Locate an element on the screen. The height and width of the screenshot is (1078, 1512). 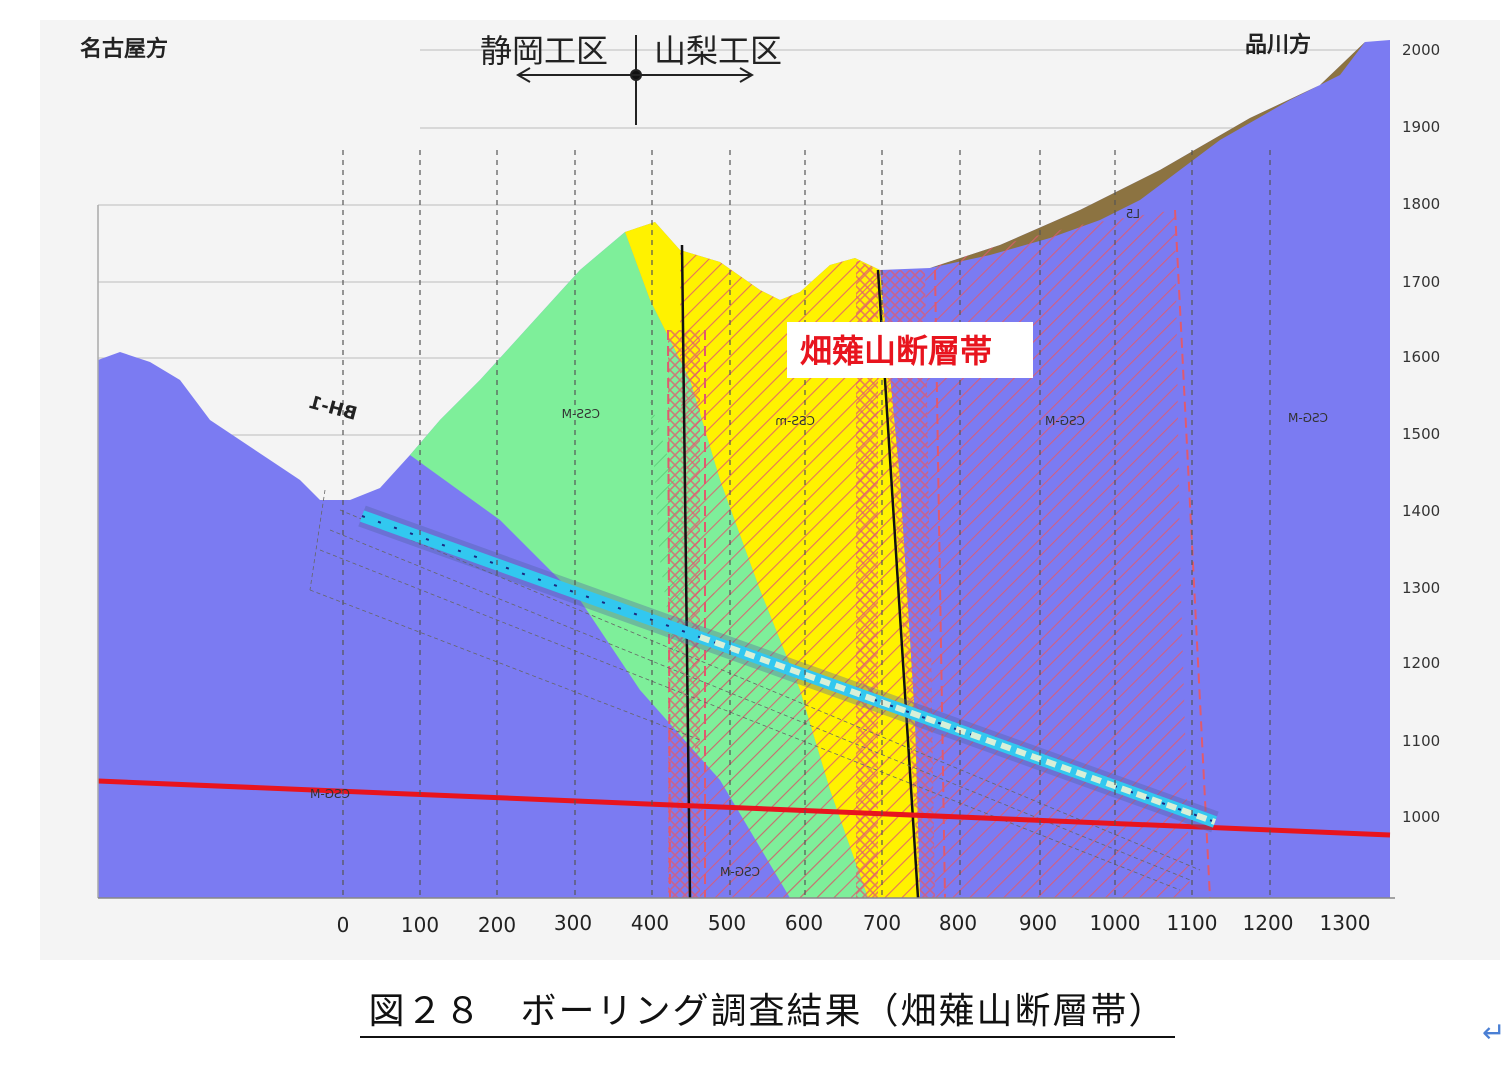
y-tick-1600: 1600 is located at coordinates (1421, 357).